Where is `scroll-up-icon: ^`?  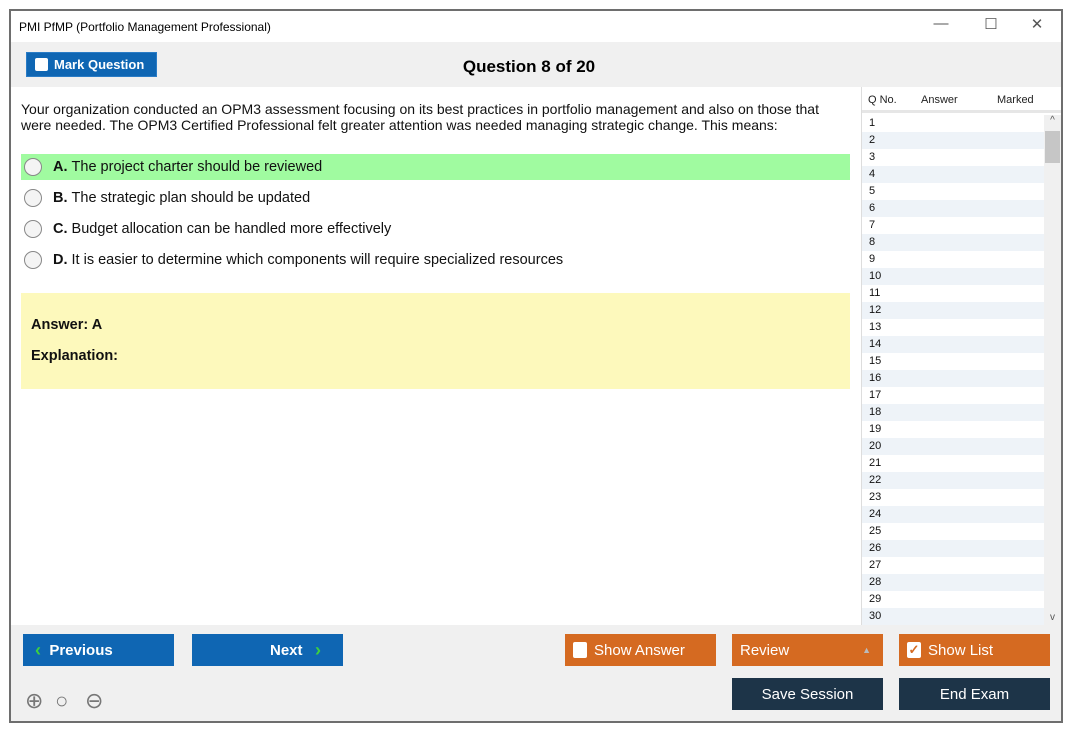
scroll-up-icon: ^ is located at coordinates (1052, 120).